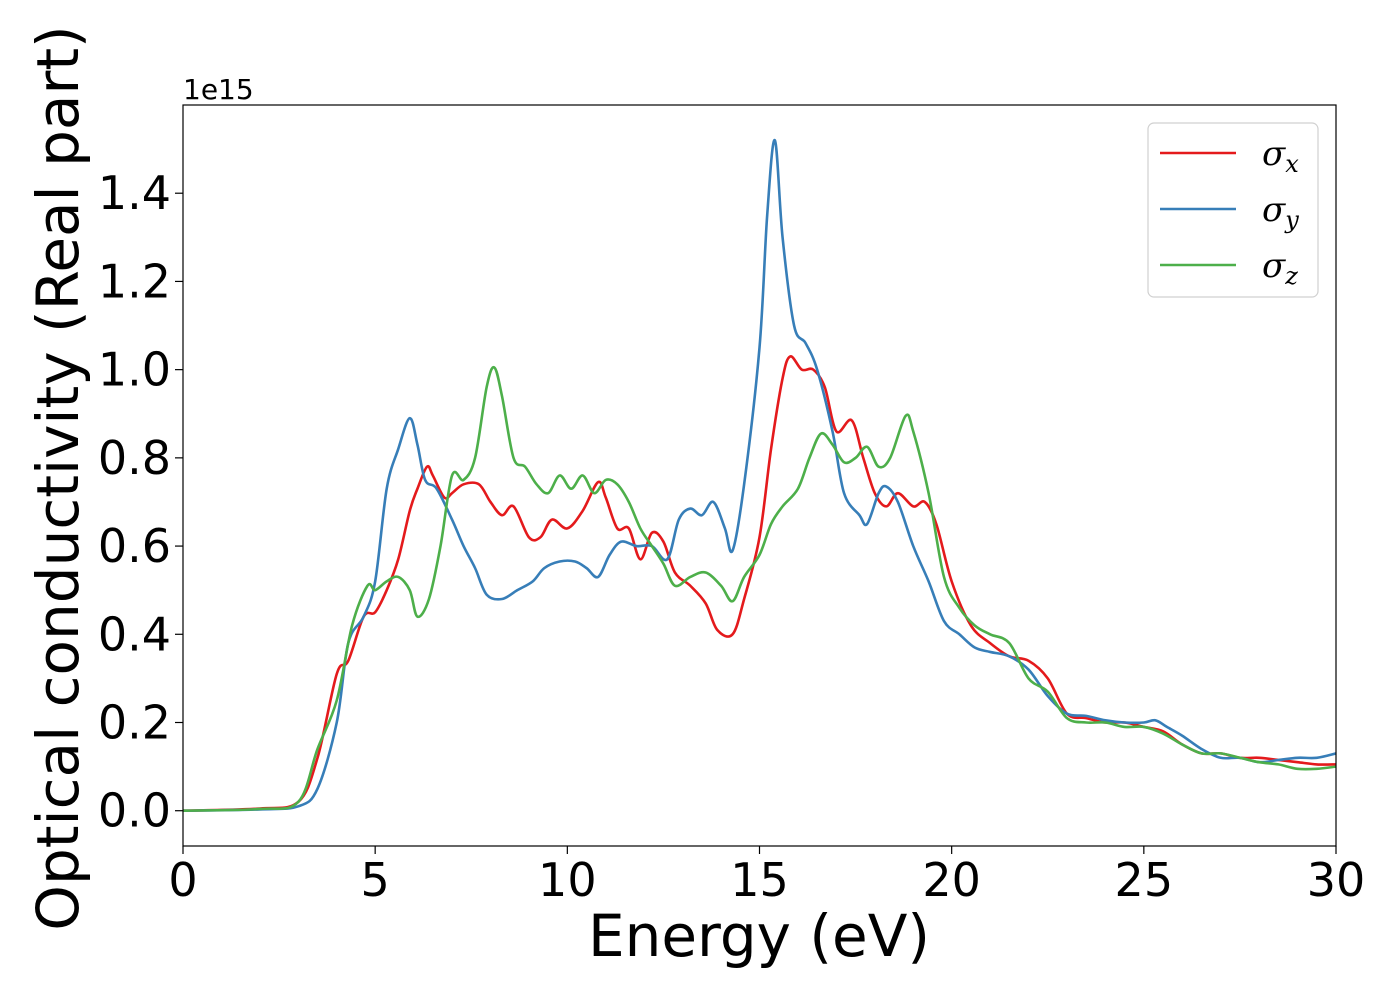 This screenshot has height=1000, width=1400. I want to click on y-tick-label: 0.4, so click(134, 634).